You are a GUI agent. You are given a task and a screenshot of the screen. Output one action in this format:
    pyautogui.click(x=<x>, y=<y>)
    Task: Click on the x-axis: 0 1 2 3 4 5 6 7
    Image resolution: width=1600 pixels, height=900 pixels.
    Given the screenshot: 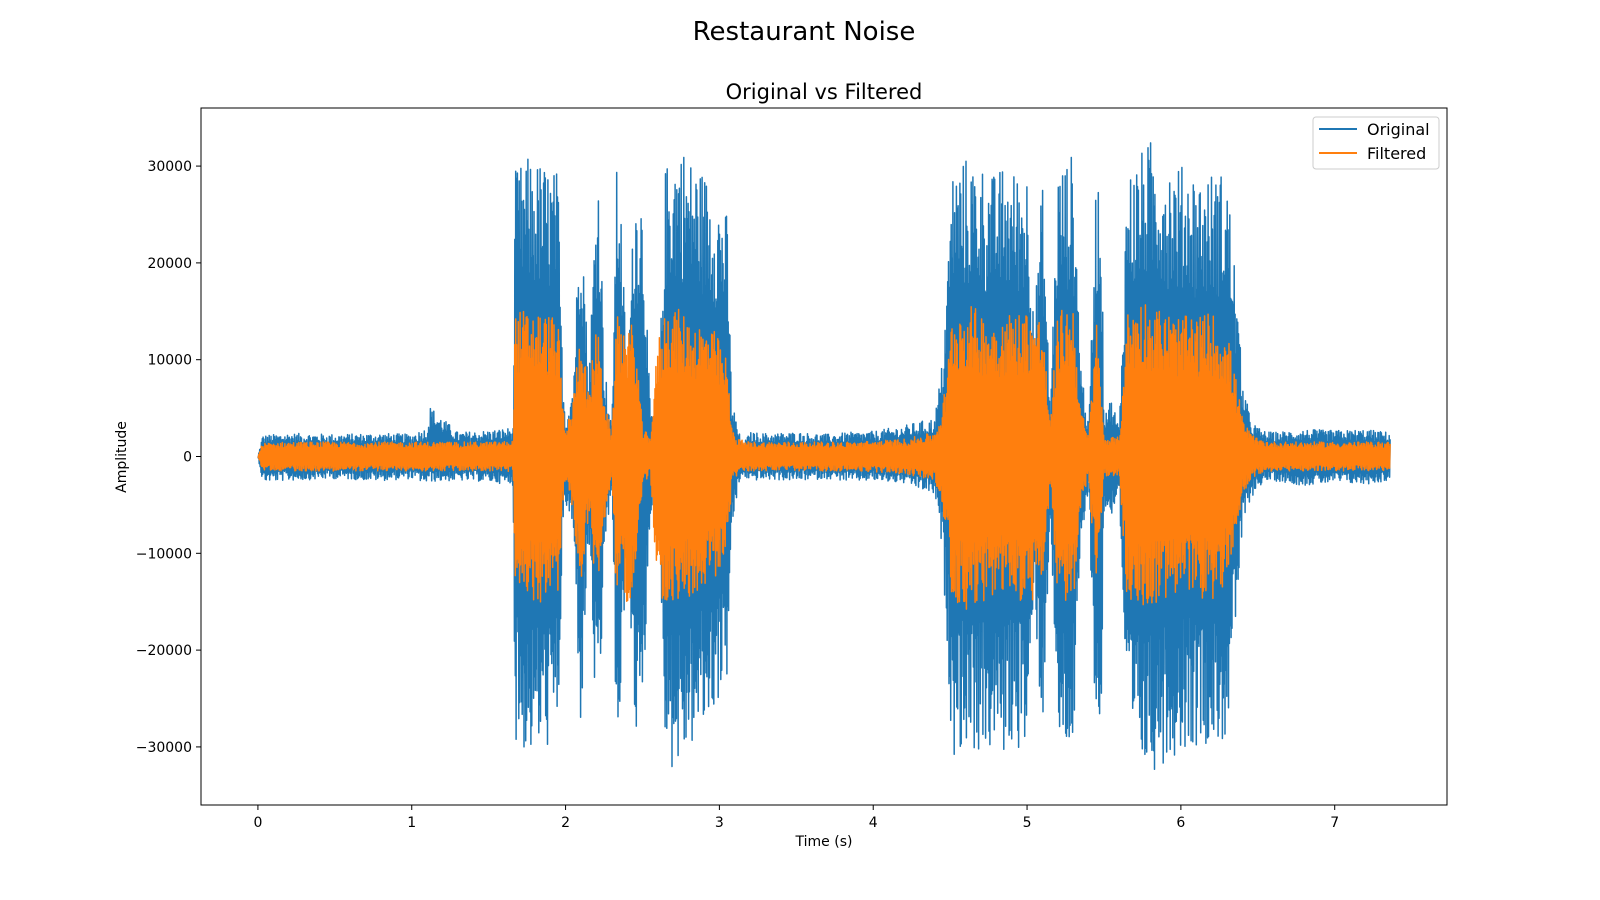 What is the action you would take?
    pyautogui.click(x=796, y=818)
    